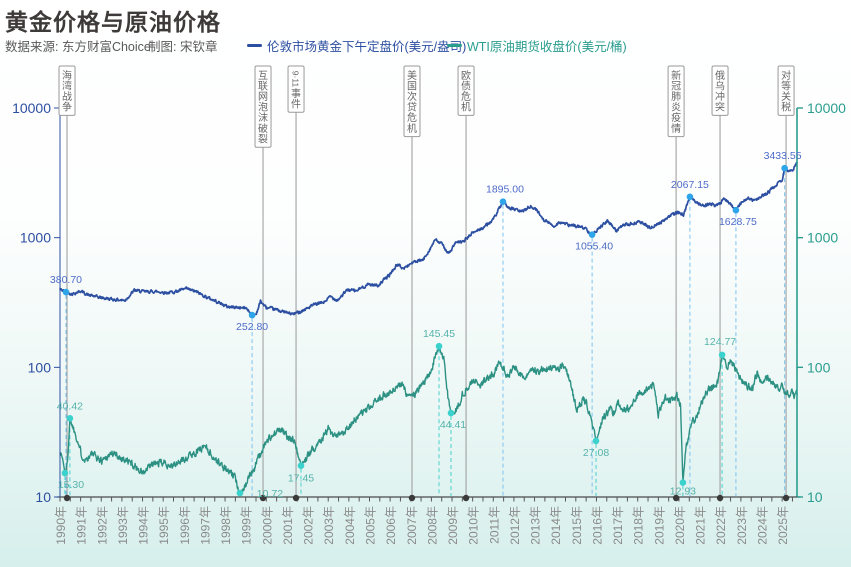  I want to click on legend-label-gold: 伦敦市场黄金下午定盘价(美元/盎司), so click(367, 47).